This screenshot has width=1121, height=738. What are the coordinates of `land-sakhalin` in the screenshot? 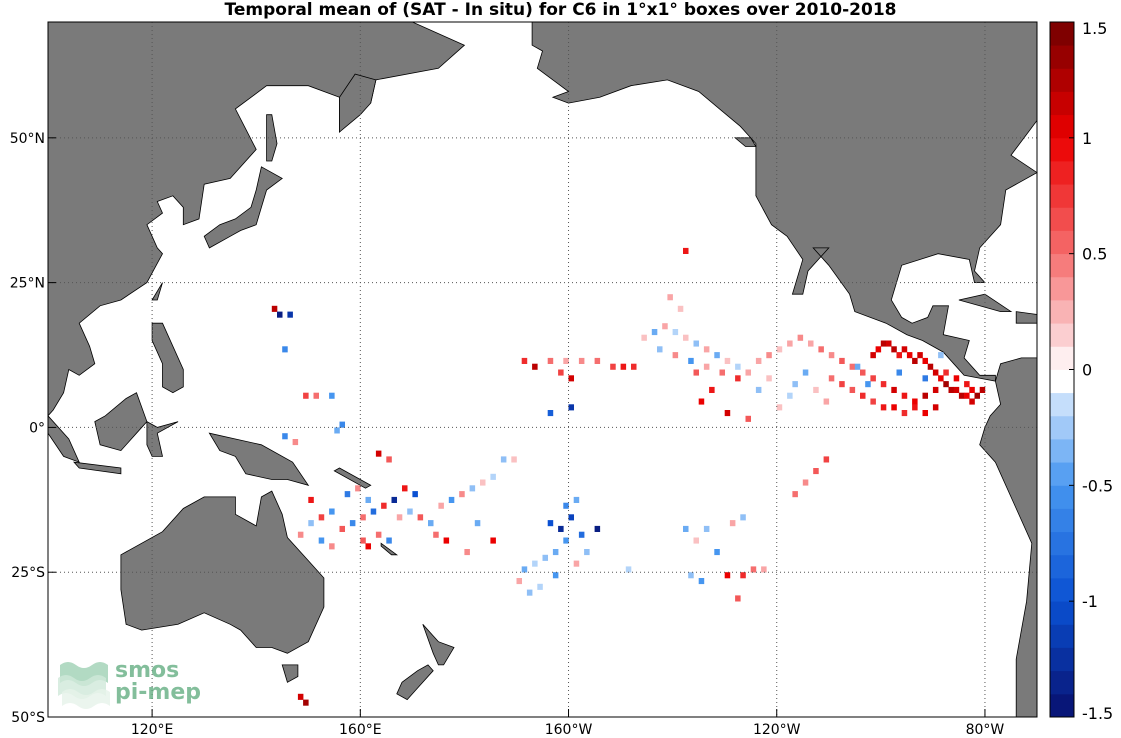 It's located at (272, 138).